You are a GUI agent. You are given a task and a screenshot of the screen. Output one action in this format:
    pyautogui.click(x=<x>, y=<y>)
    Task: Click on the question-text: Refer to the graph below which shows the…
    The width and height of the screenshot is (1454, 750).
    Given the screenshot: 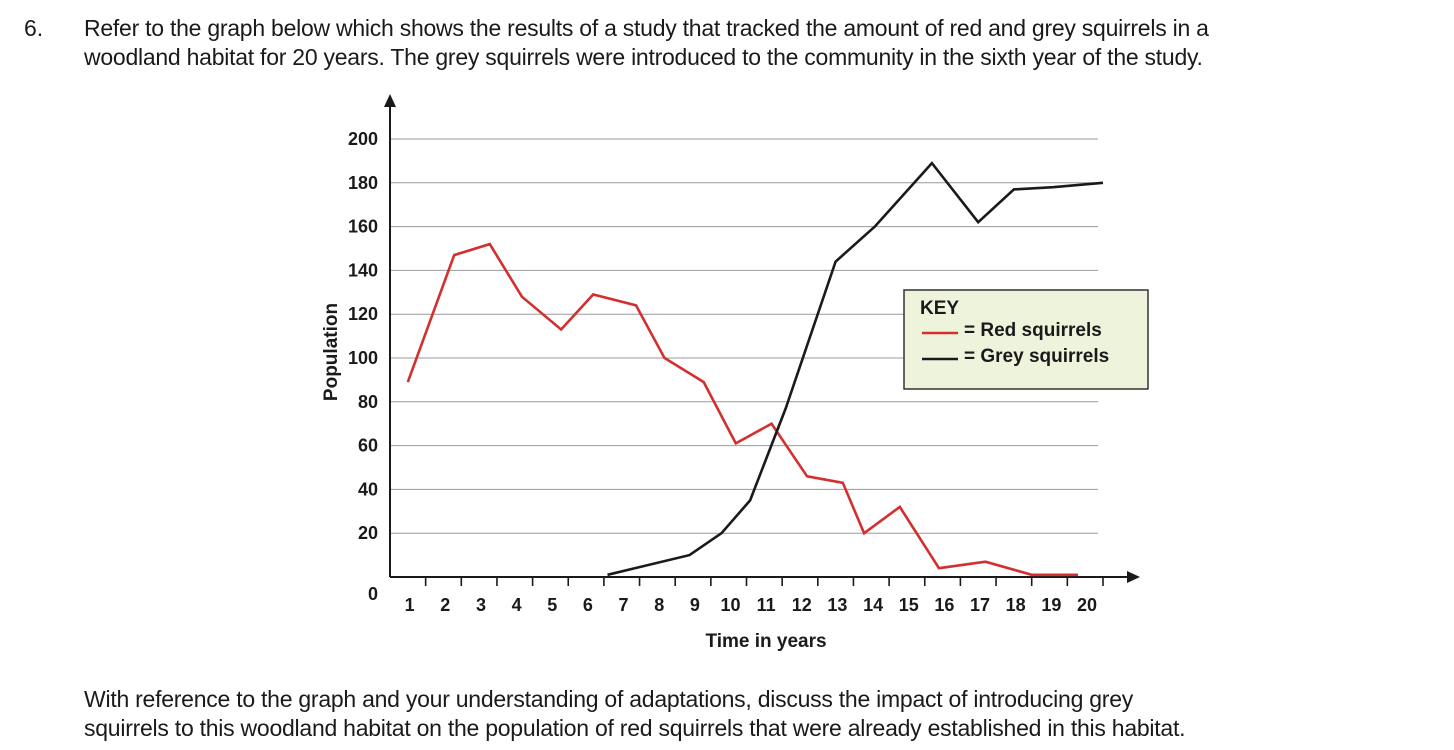 What is the action you would take?
    pyautogui.click(x=765, y=43)
    